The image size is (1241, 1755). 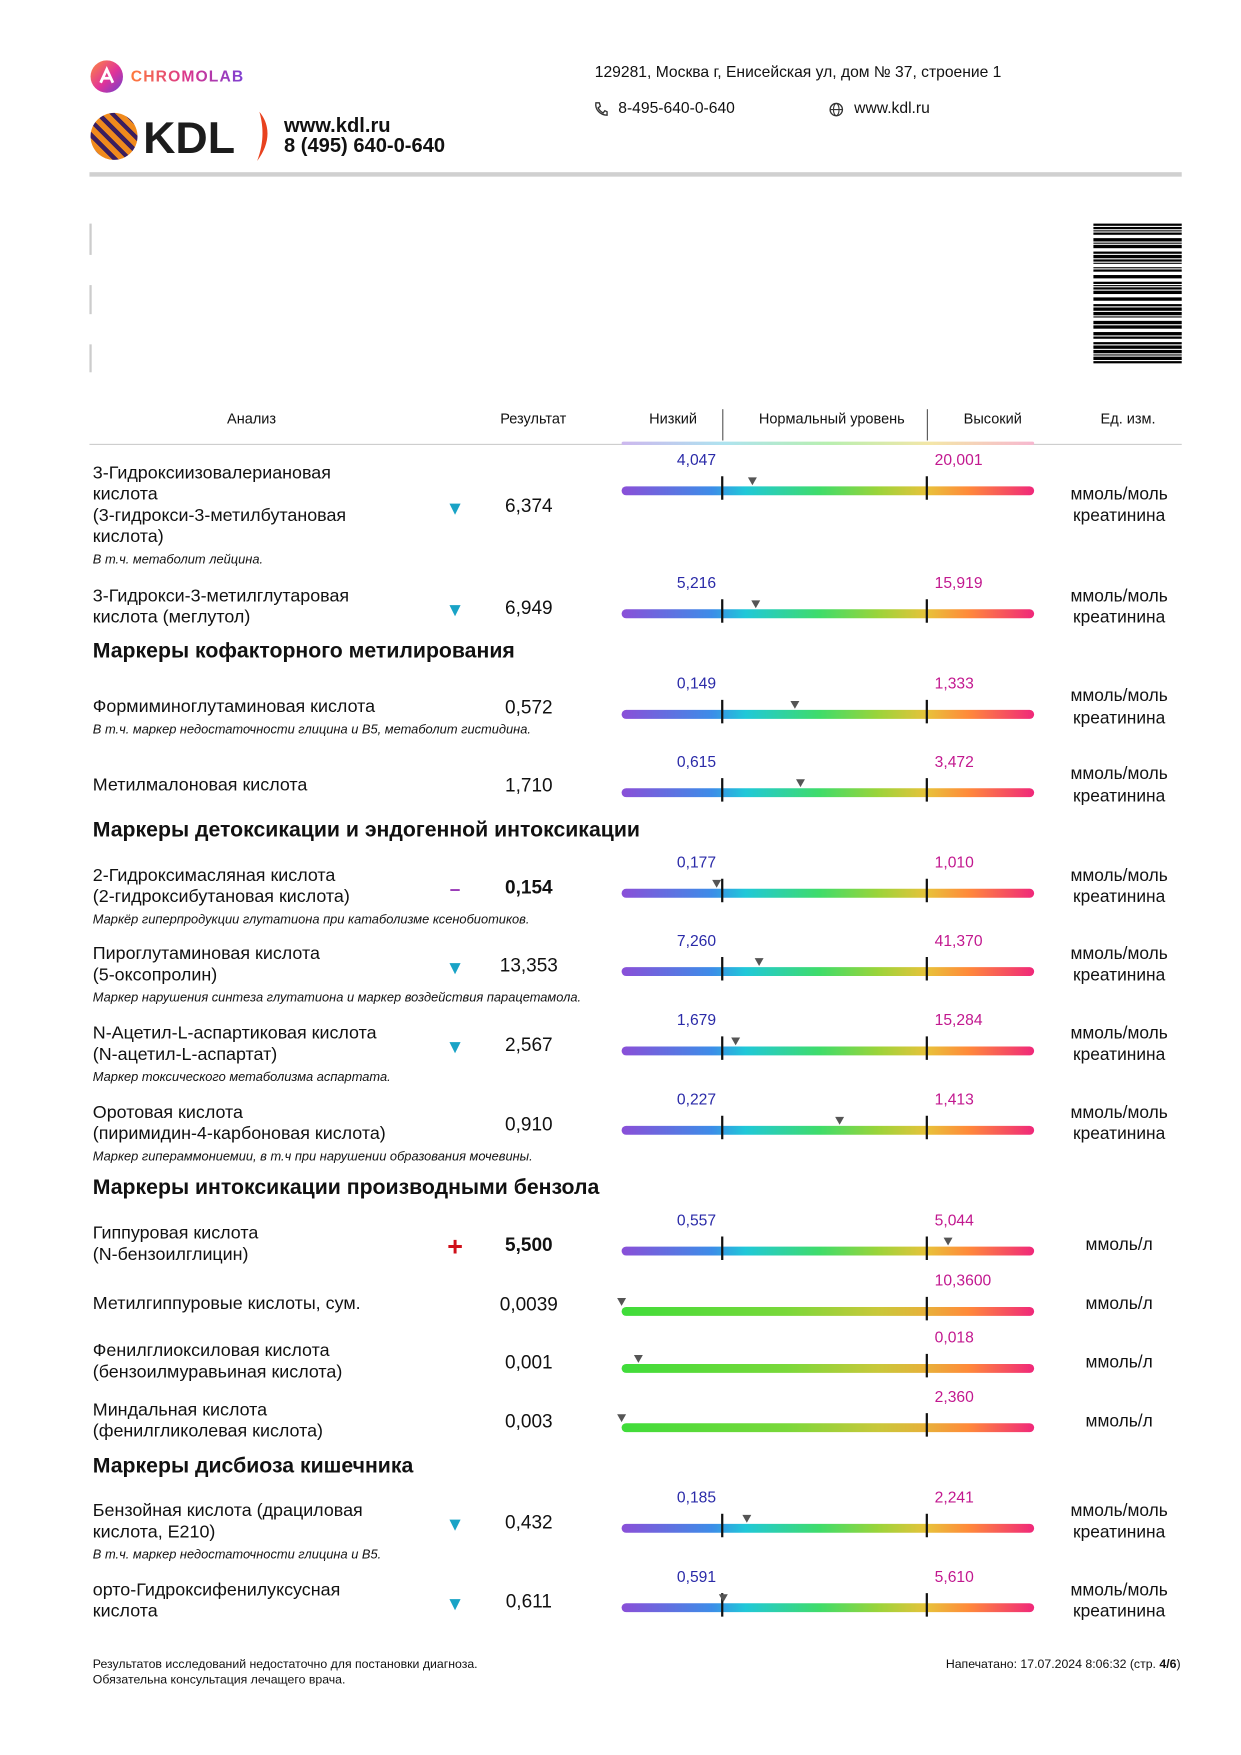 What do you see at coordinates (696, 1019) in the screenshot?
I see `low-bound: 1,679` at bounding box center [696, 1019].